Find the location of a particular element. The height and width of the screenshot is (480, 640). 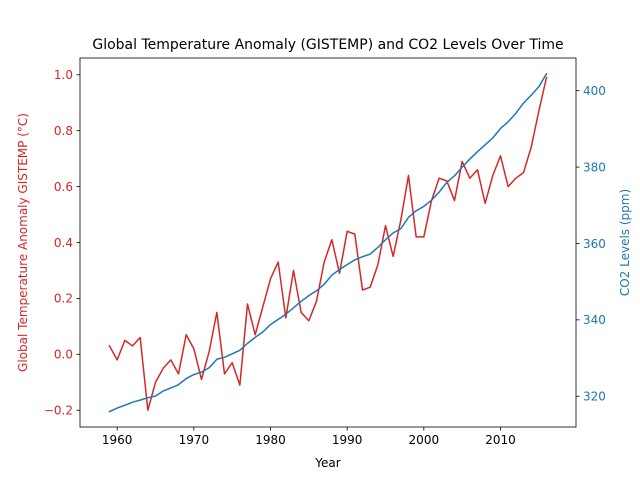

y-left-tick-label: 0.8 is located at coordinates (63, 131).